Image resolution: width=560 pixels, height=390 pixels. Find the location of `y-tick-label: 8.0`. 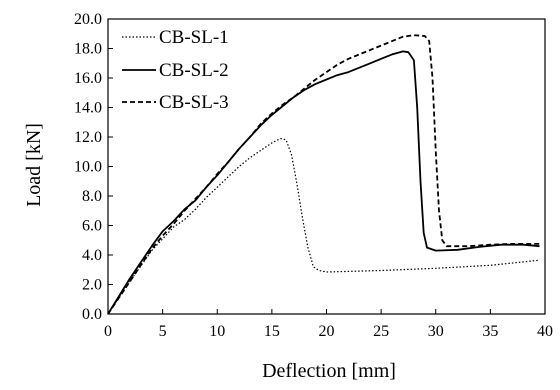

y-tick-label: 8.0 is located at coordinates (92, 196).